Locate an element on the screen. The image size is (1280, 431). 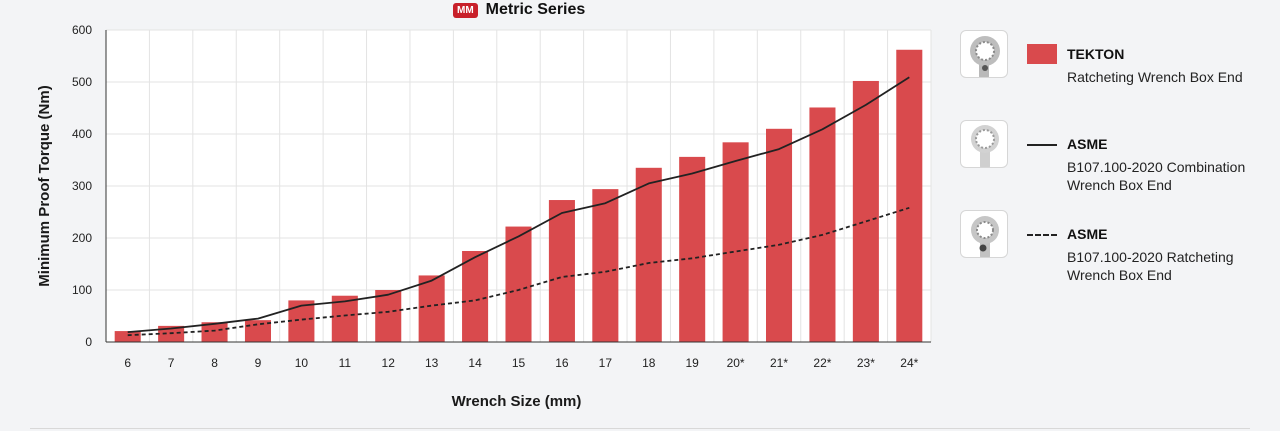
y-tick-label: 400 is located at coordinates (82, 134).